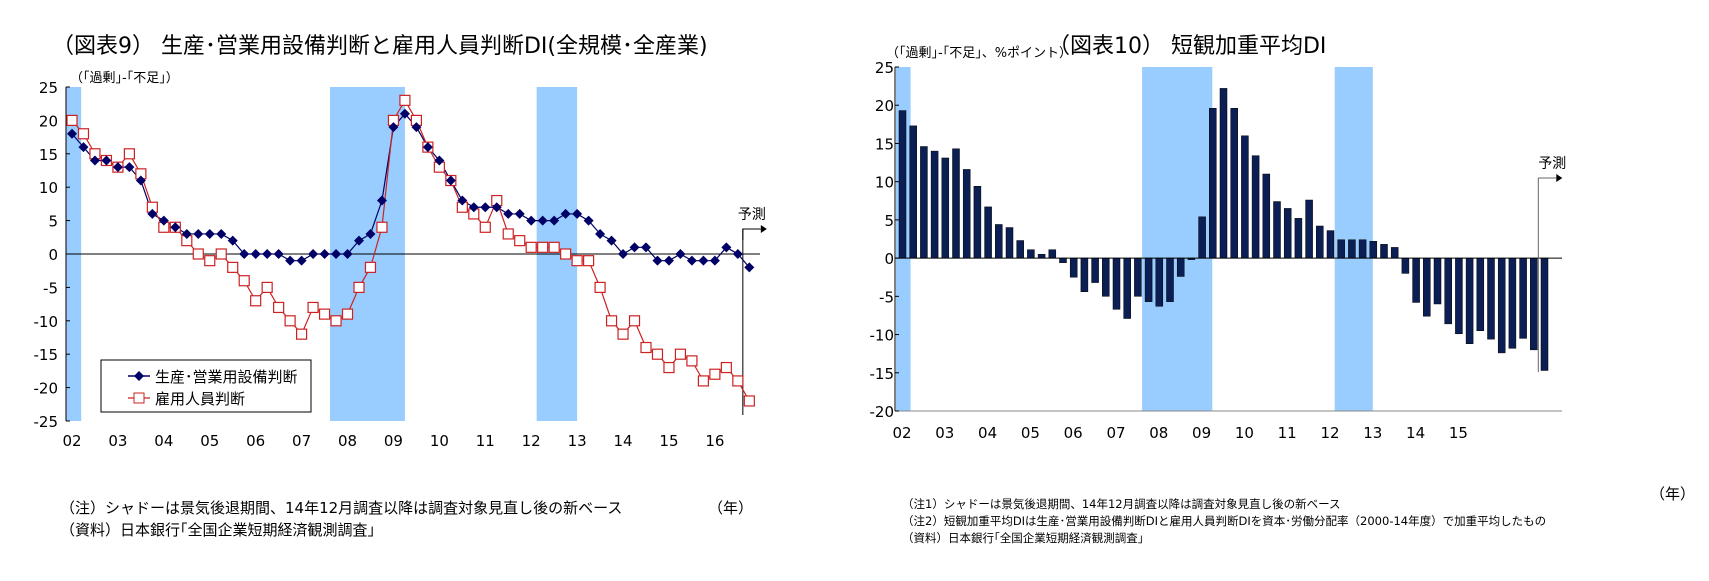 The width and height of the screenshot is (1709, 581). What do you see at coordinates (380, 46) in the screenshot?
I see `chart-title: （図表9） 生産･営業用設備判断と雇用人員判断DI(全規模･全産業)` at bounding box center [380, 46].